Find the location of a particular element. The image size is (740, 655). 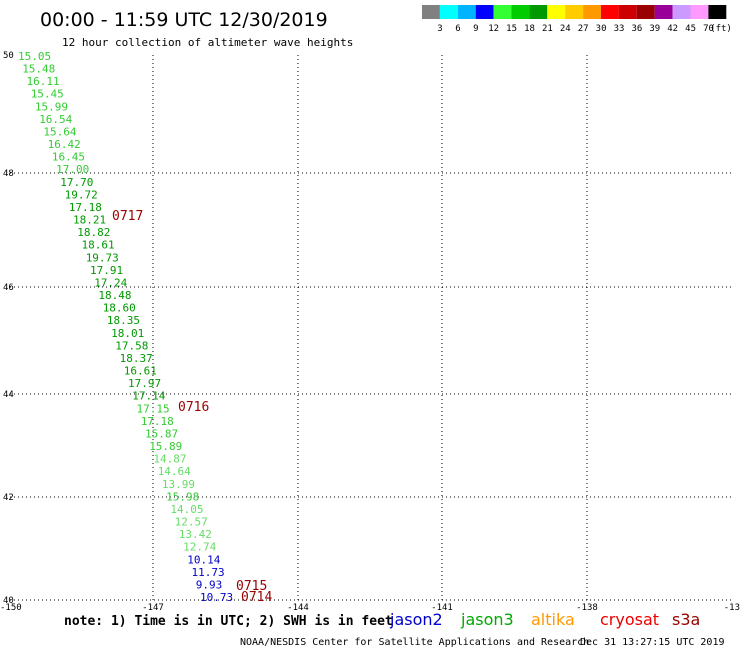

colorbar-label: 18 is located at coordinates (529, 29).